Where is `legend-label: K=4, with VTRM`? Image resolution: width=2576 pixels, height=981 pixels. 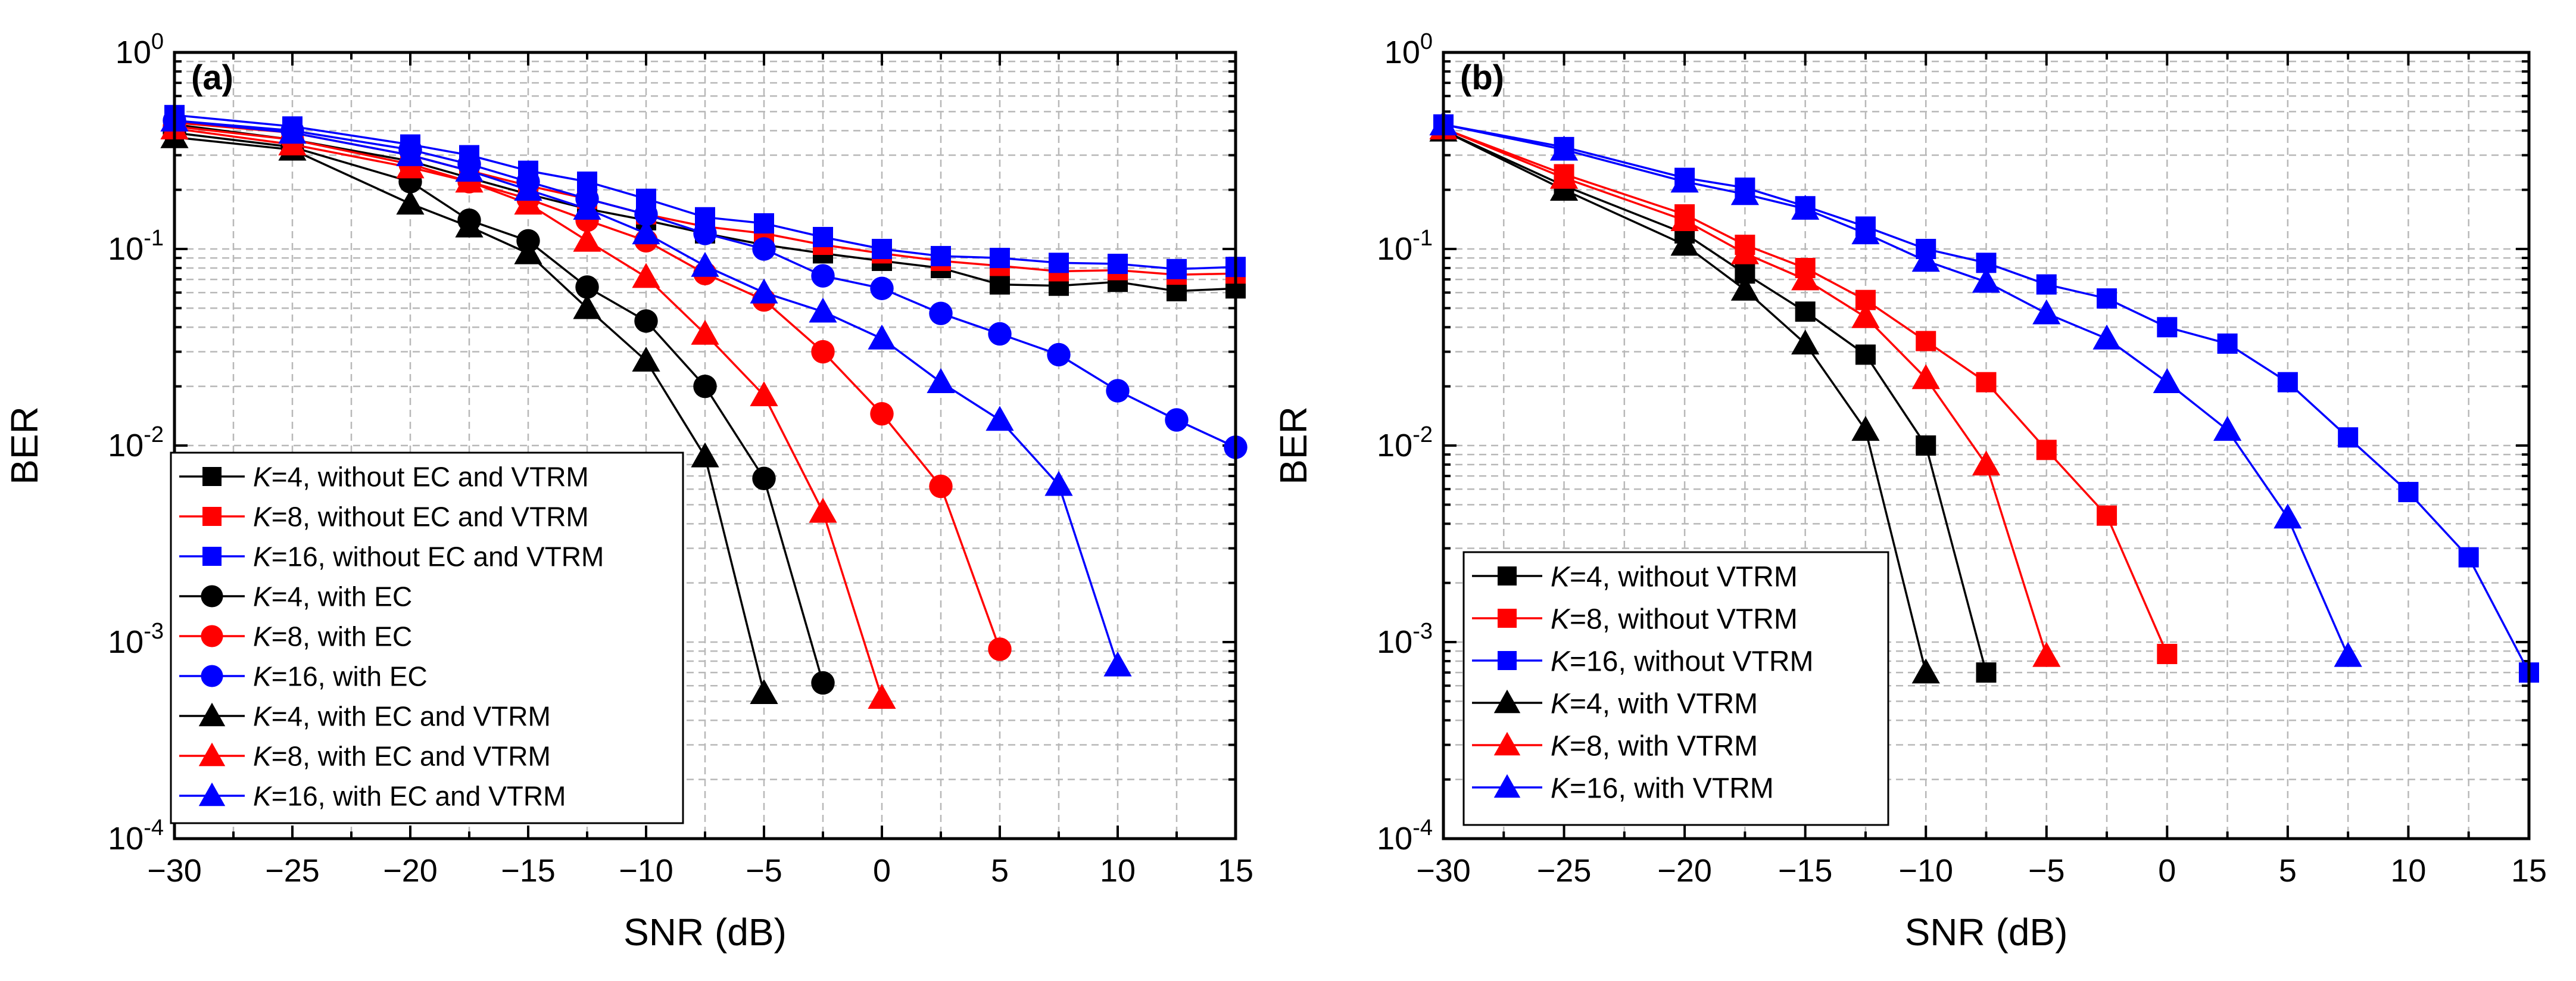
legend-label: K=4, with VTRM is located at coordinates (1654, 704).